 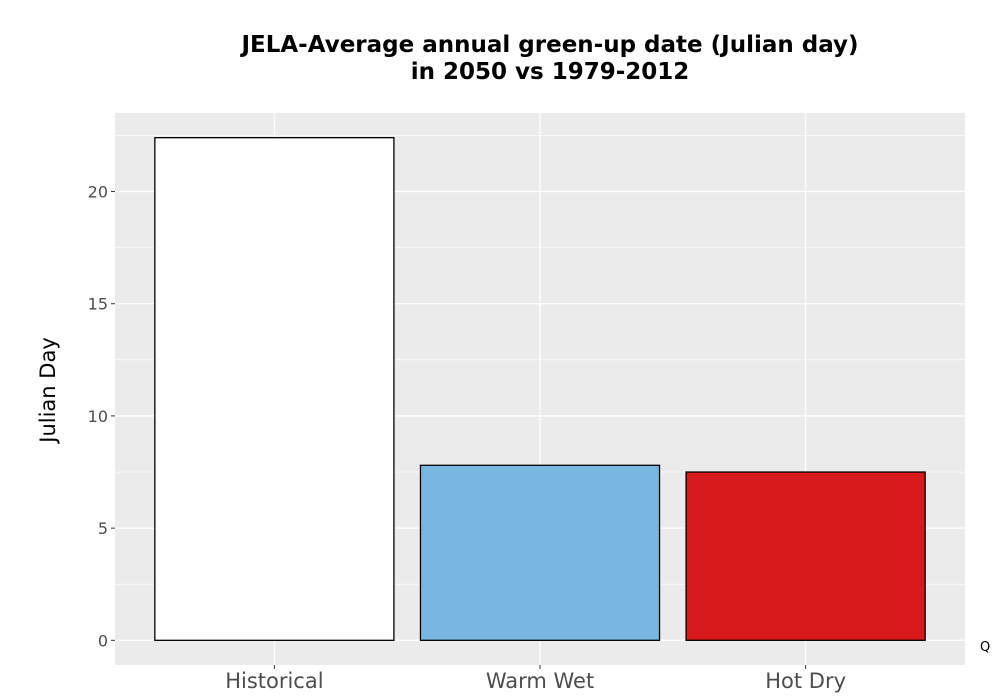 What do you see at coordinates (98, 304) in the screenshot?
I see `y-tick-label: 15` at bounding box center [98, 304].